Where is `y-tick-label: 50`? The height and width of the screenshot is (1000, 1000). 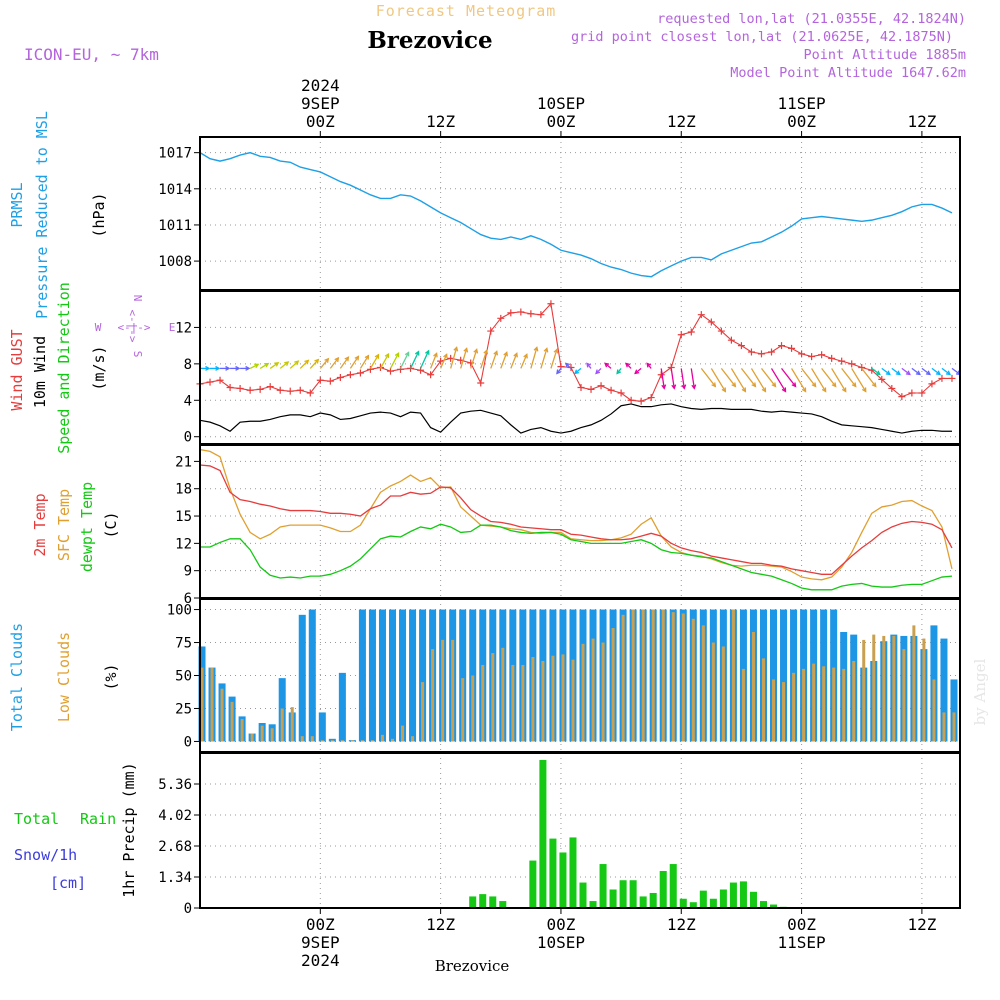
y-tick-label: 50 is located at coordinates (183, 677).